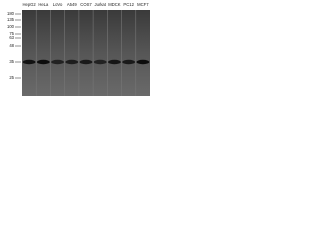  I want to click on marker-label: 25, so click(11, 77).